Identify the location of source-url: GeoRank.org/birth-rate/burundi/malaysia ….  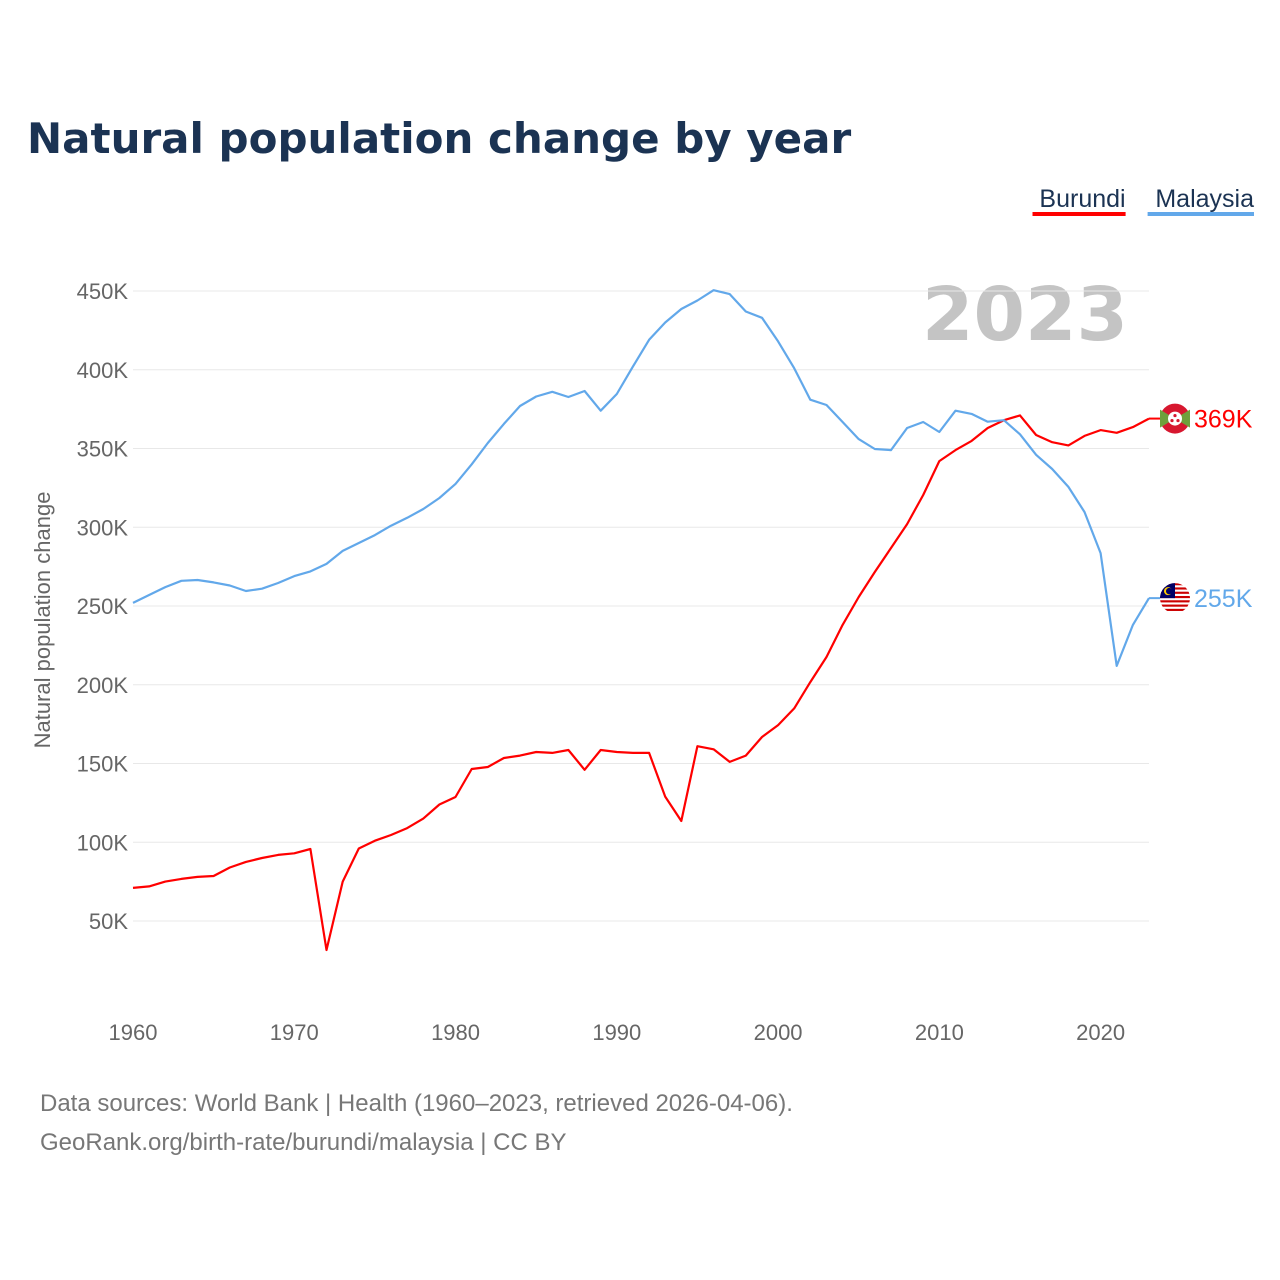
(303, 1142).